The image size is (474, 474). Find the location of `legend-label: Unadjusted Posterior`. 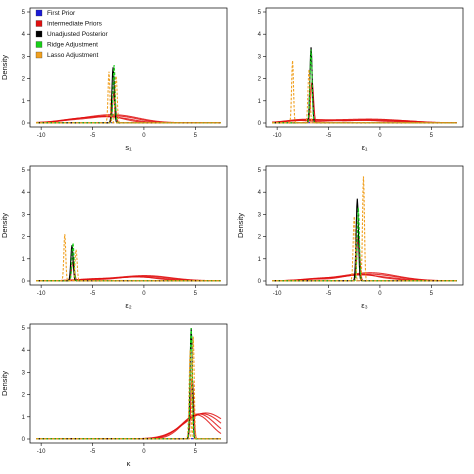

legend-label: Unadjusted Posterior is located at coordinates (78, 34).